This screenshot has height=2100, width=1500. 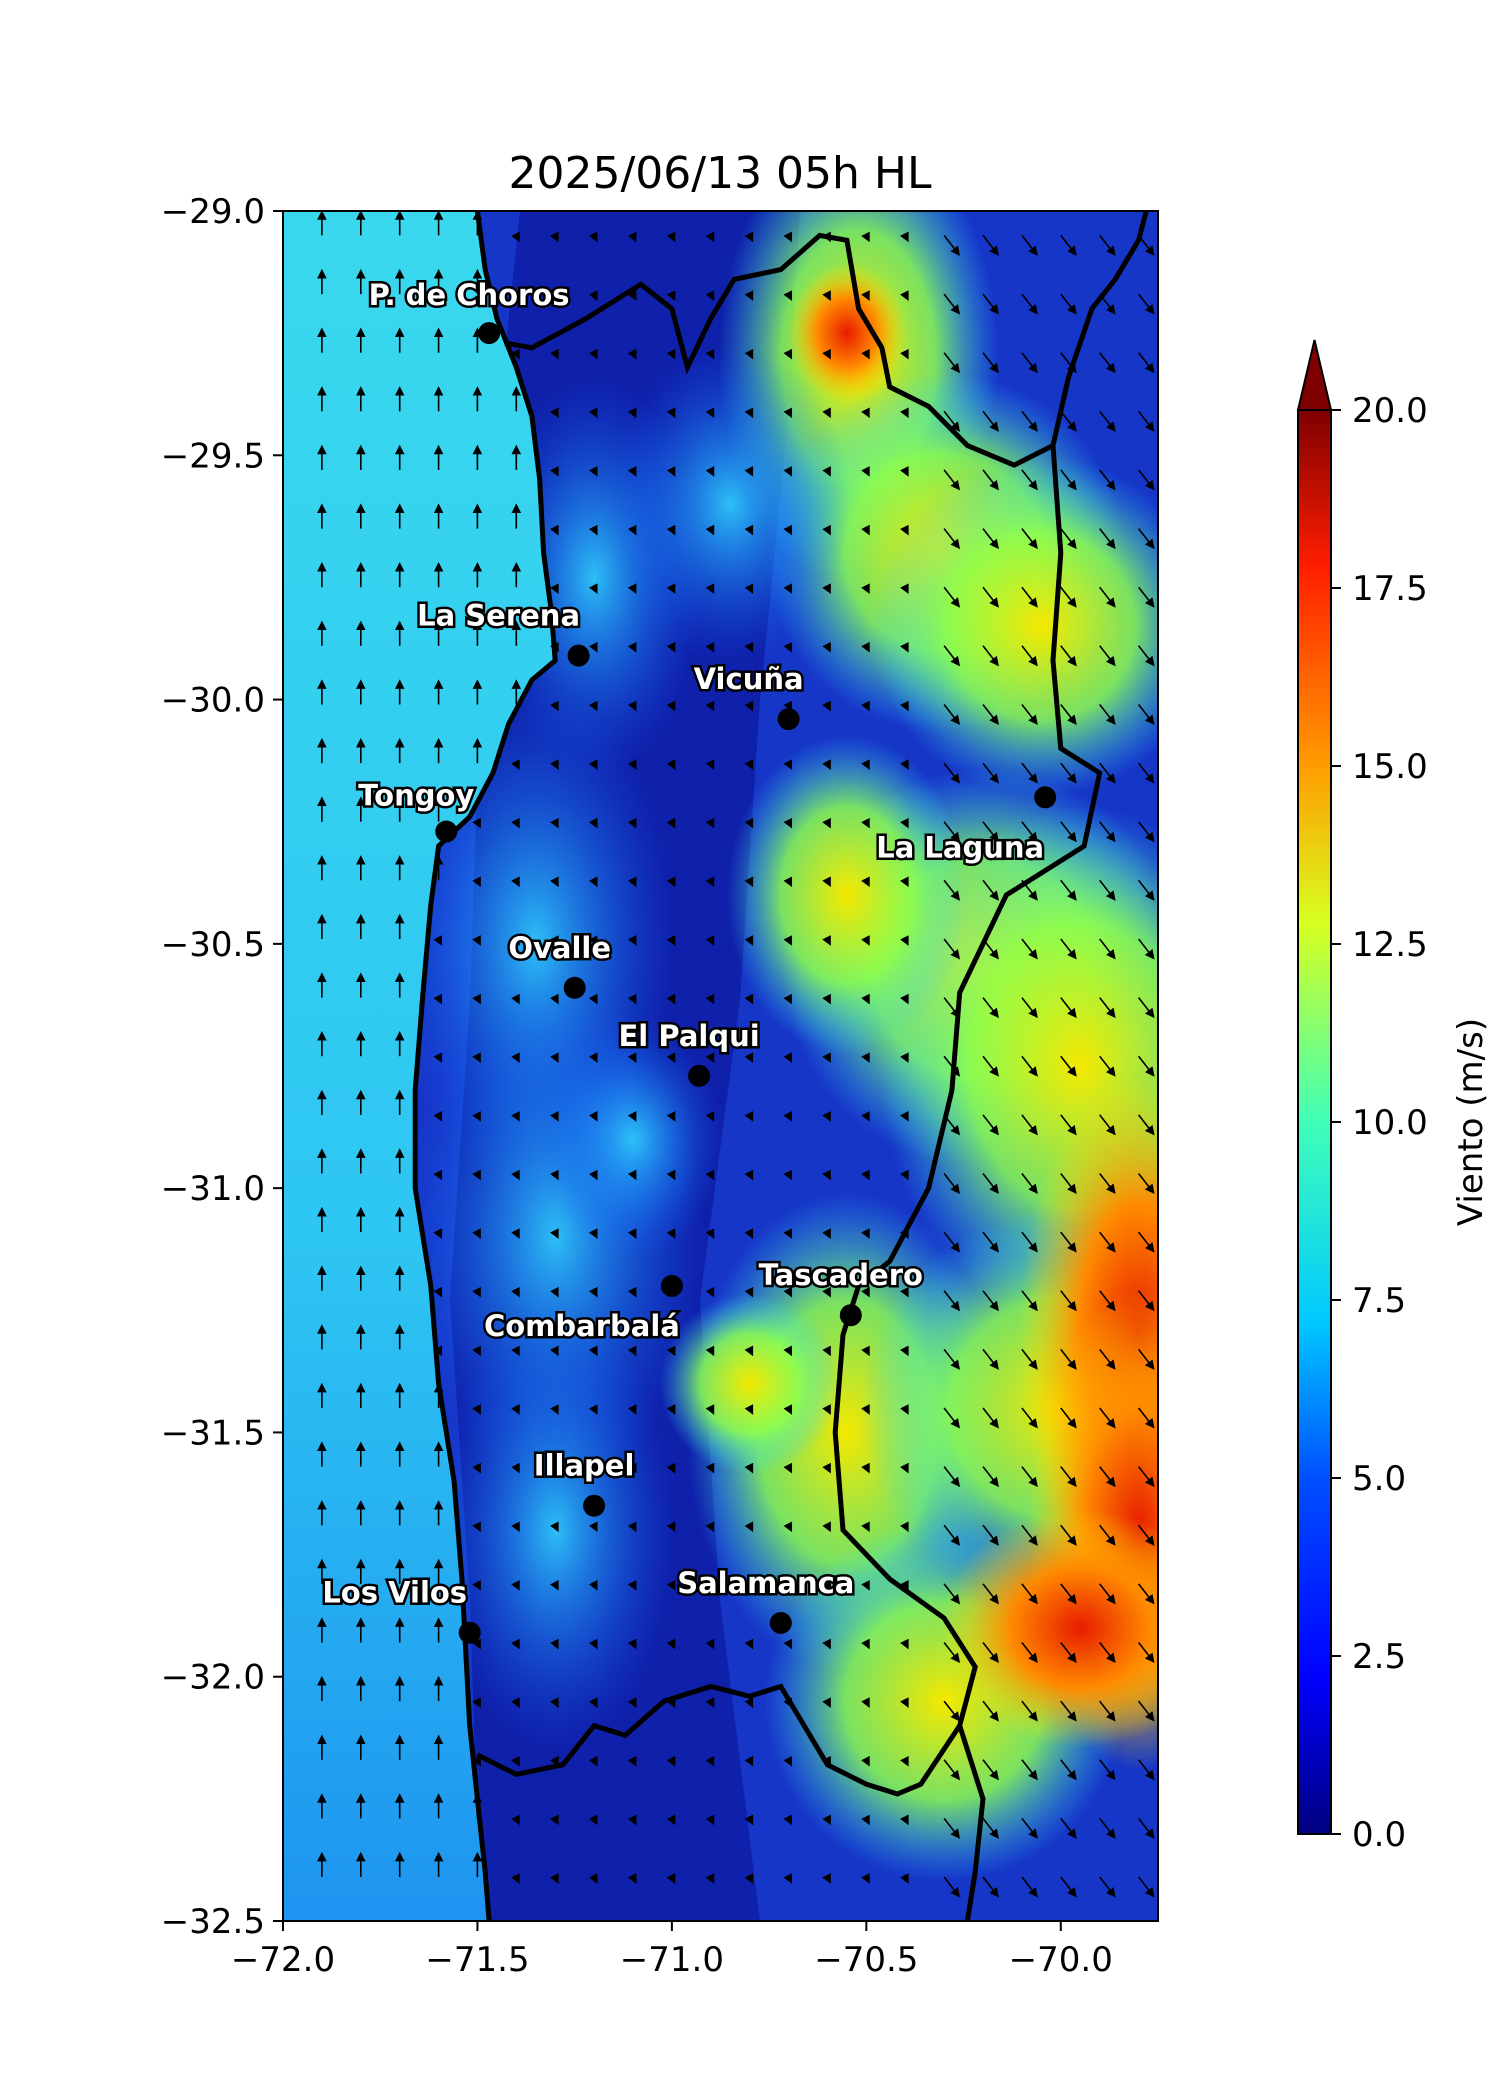 I want to click on y-tick-label: −30.5, so click(x=213, y=945).